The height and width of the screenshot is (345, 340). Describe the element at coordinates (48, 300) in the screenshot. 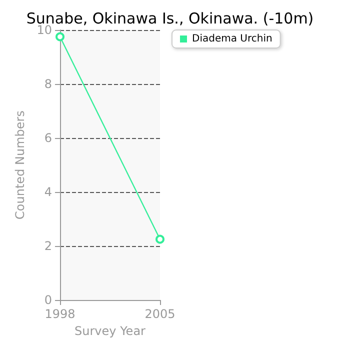

I see `y-tick-label: 0` at that location.